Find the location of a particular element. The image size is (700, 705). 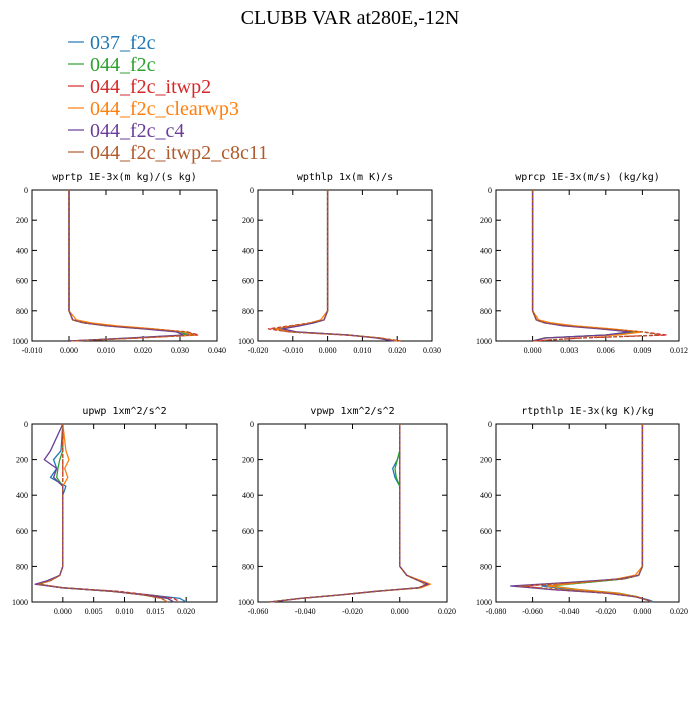

legend-entry: 037_f2c is located at coordinates (112, 43).